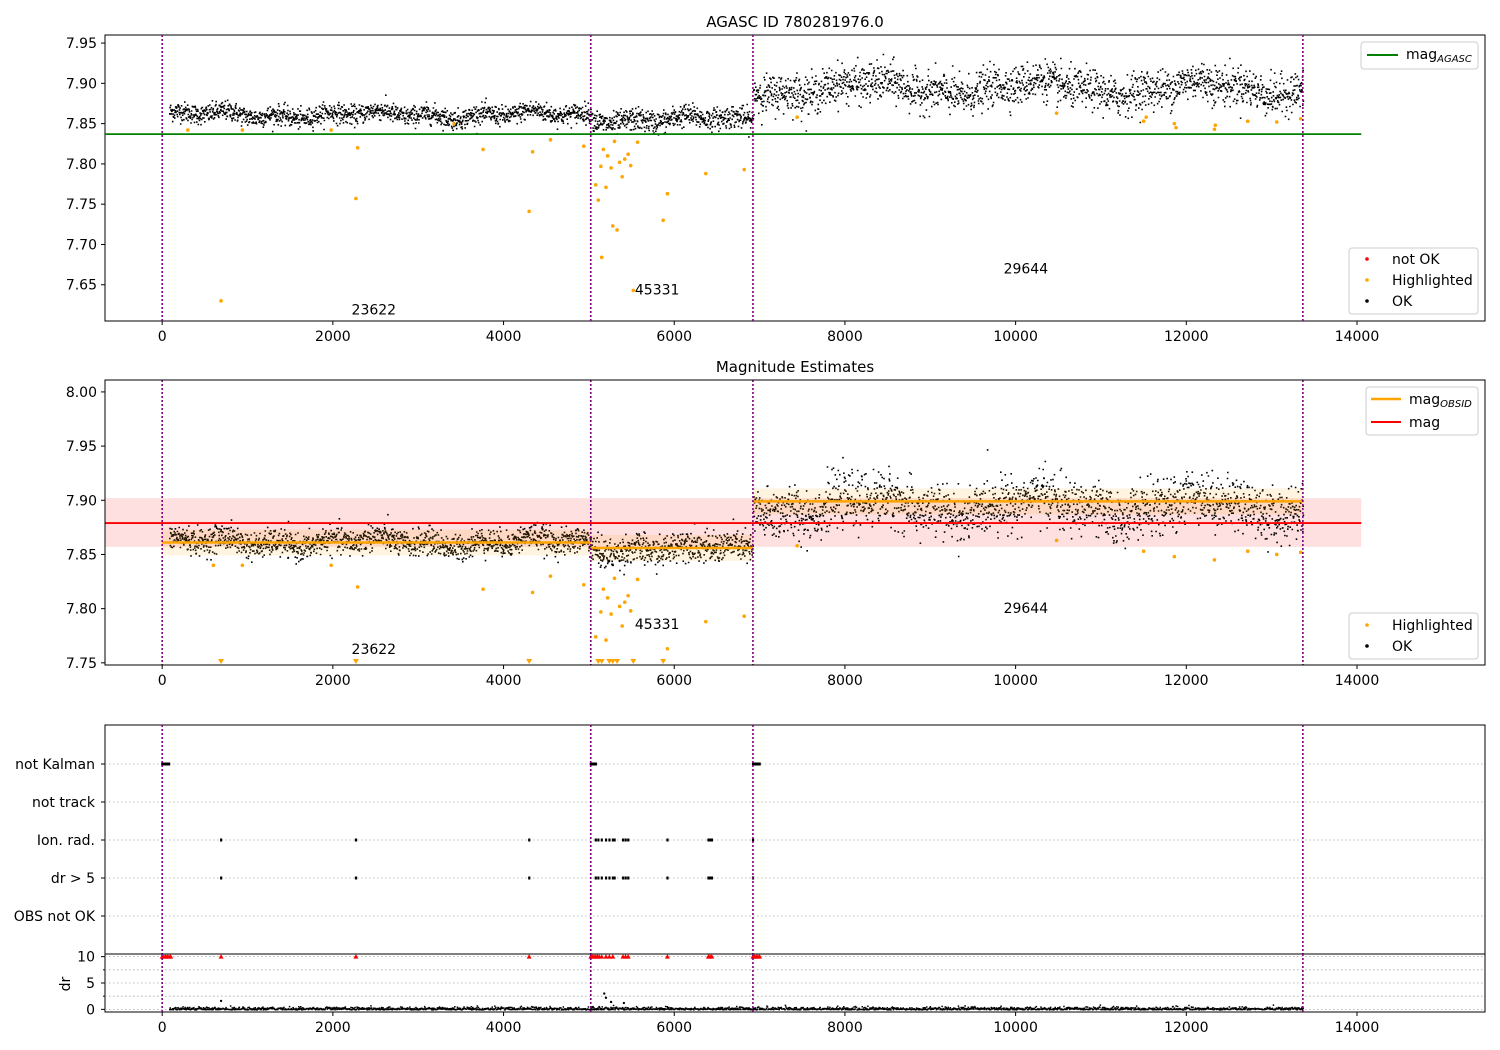  What do you see at coordinates (845, 337) in the screenshot?
I see `agasc-xtick-label: 8000` at bounding box center [845, 337].